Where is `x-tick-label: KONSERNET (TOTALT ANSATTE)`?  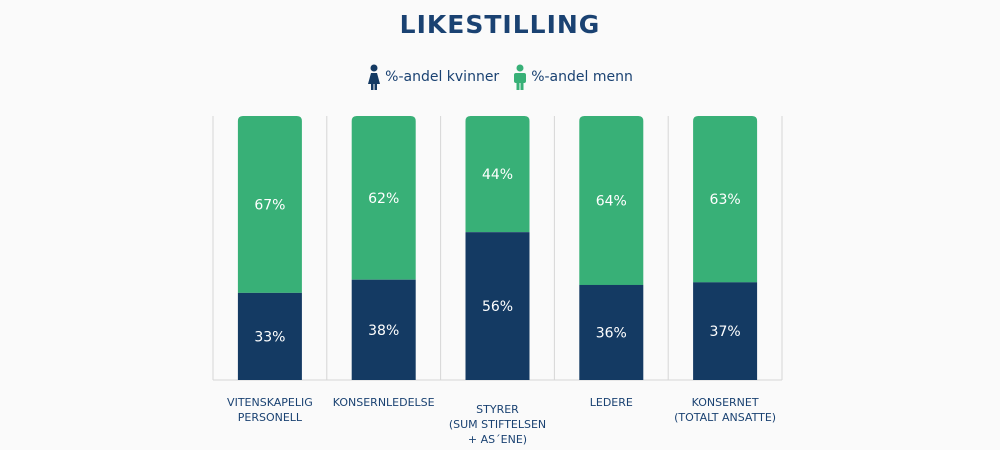 x-tick-label: KONSERNET (TOTALT ANSATTE) is located at coordinates (725, 410).